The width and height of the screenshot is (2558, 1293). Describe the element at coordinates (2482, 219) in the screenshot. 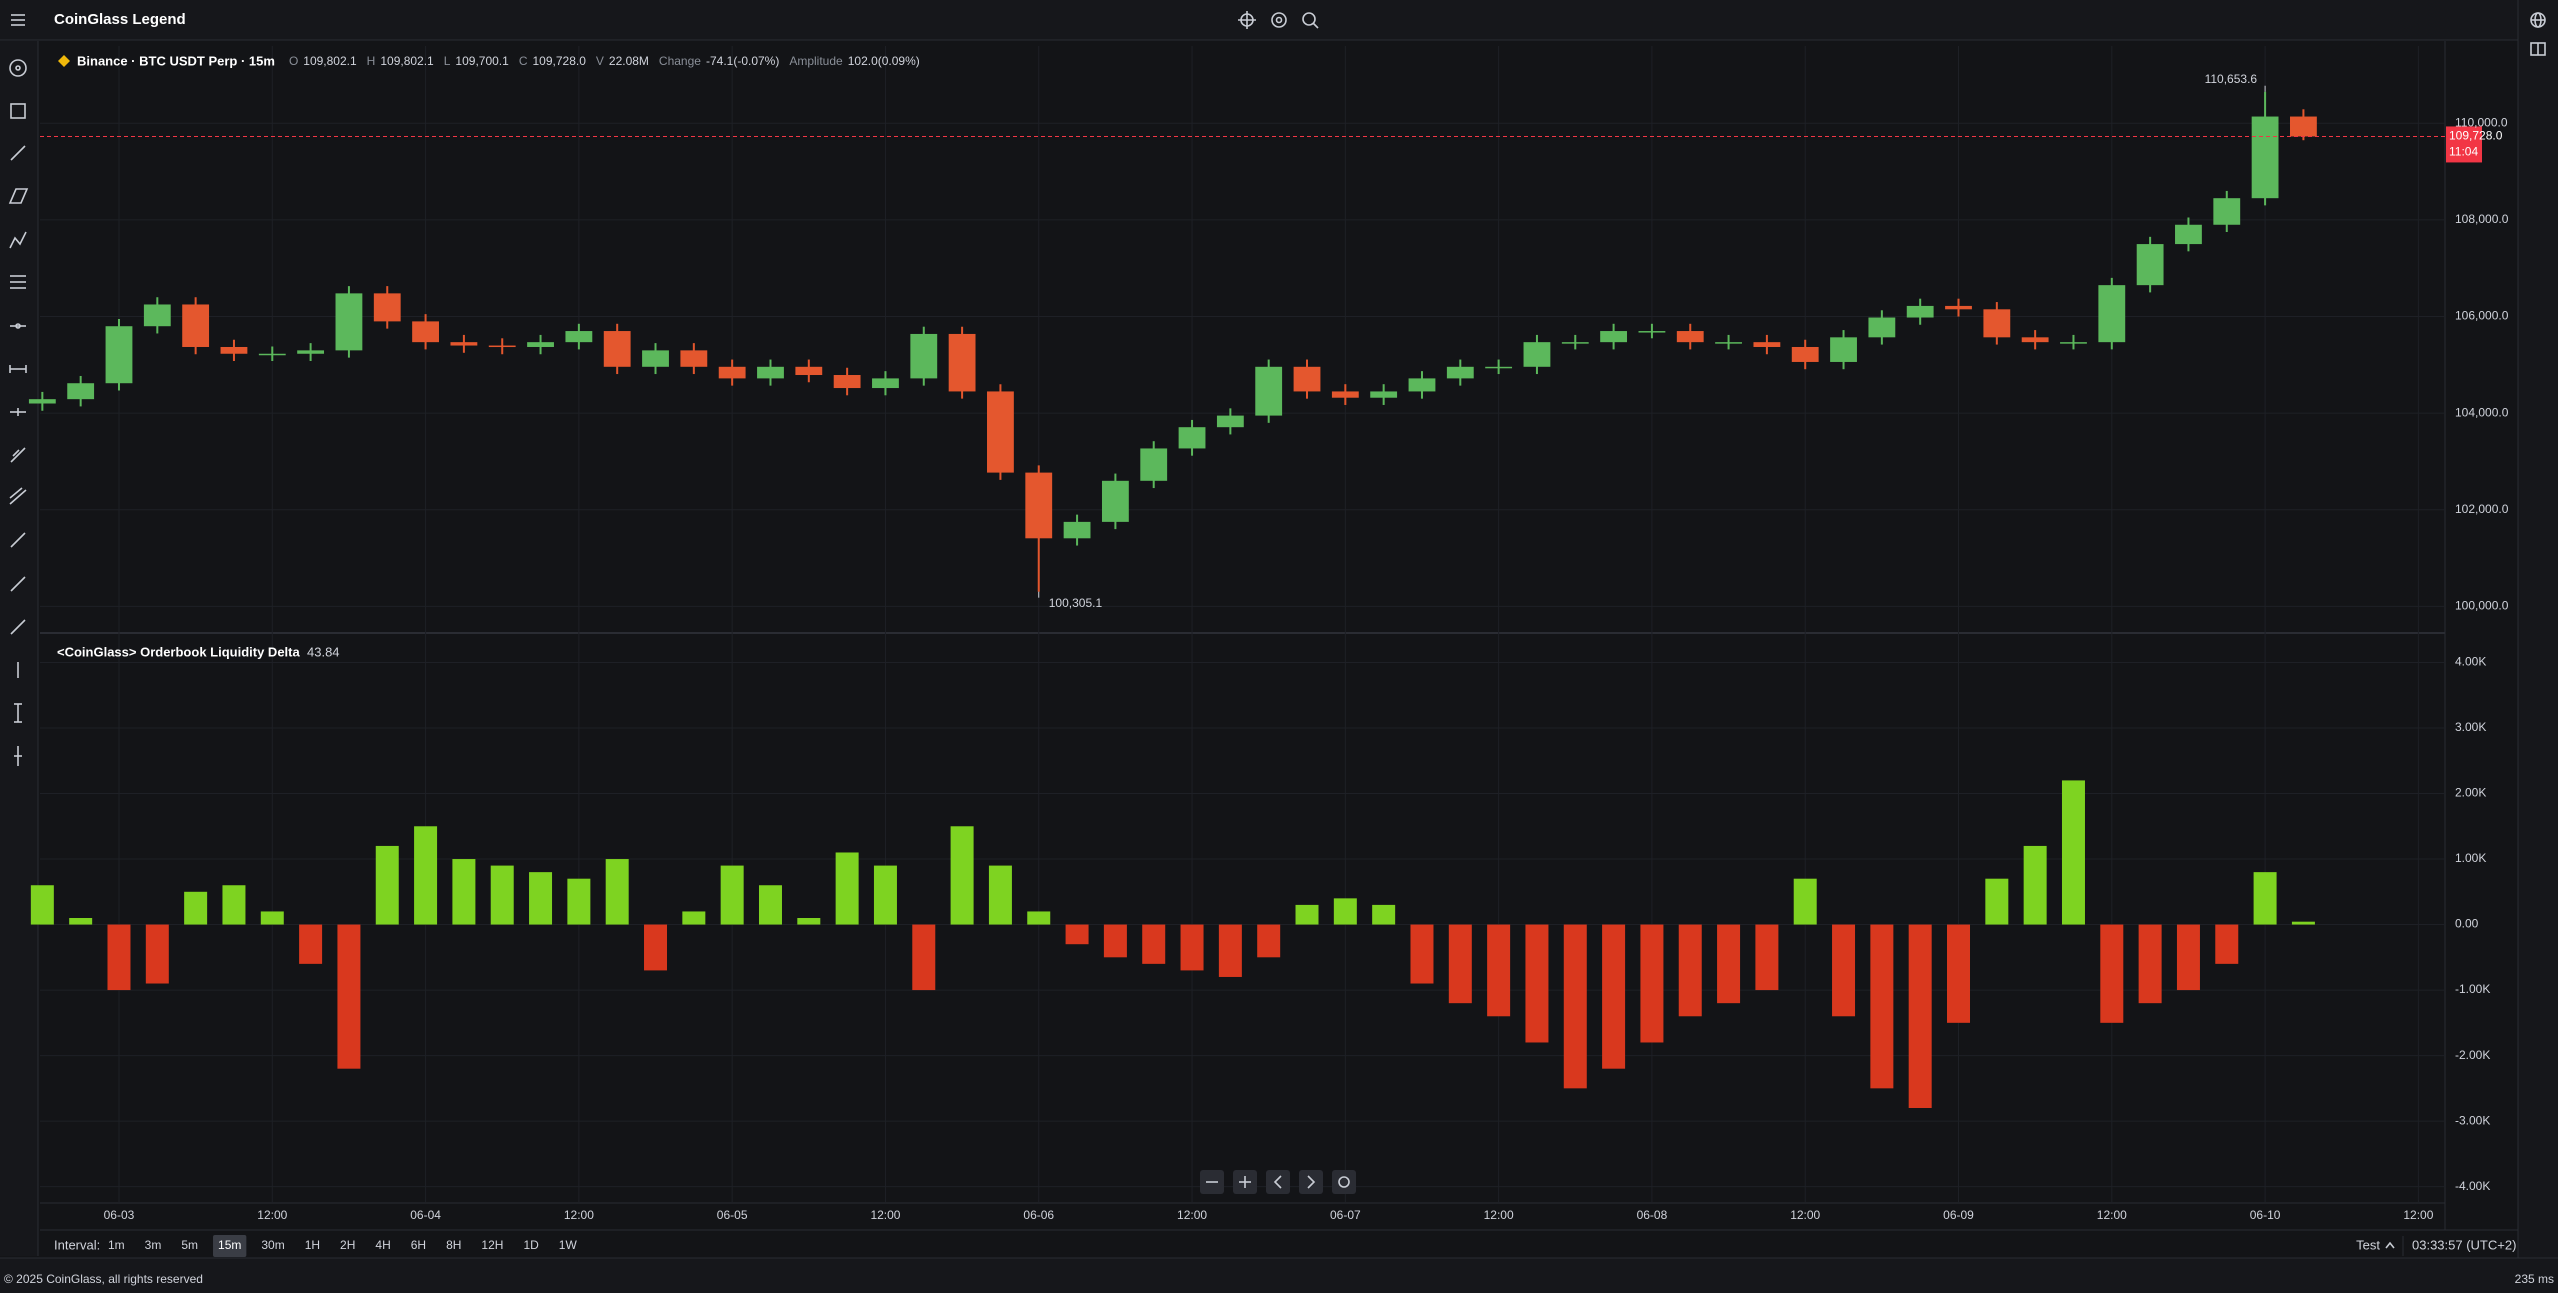

I see `y-tick-label: 108,000.0` at that location.